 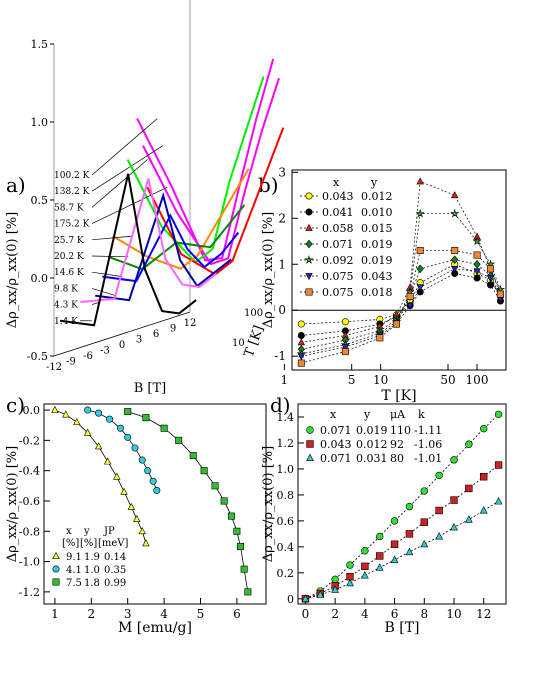 What do you see at coordinates (70, 543) in the screenshot?
I see `legend-unit-x: [%]` at bounding box center [70, 543].